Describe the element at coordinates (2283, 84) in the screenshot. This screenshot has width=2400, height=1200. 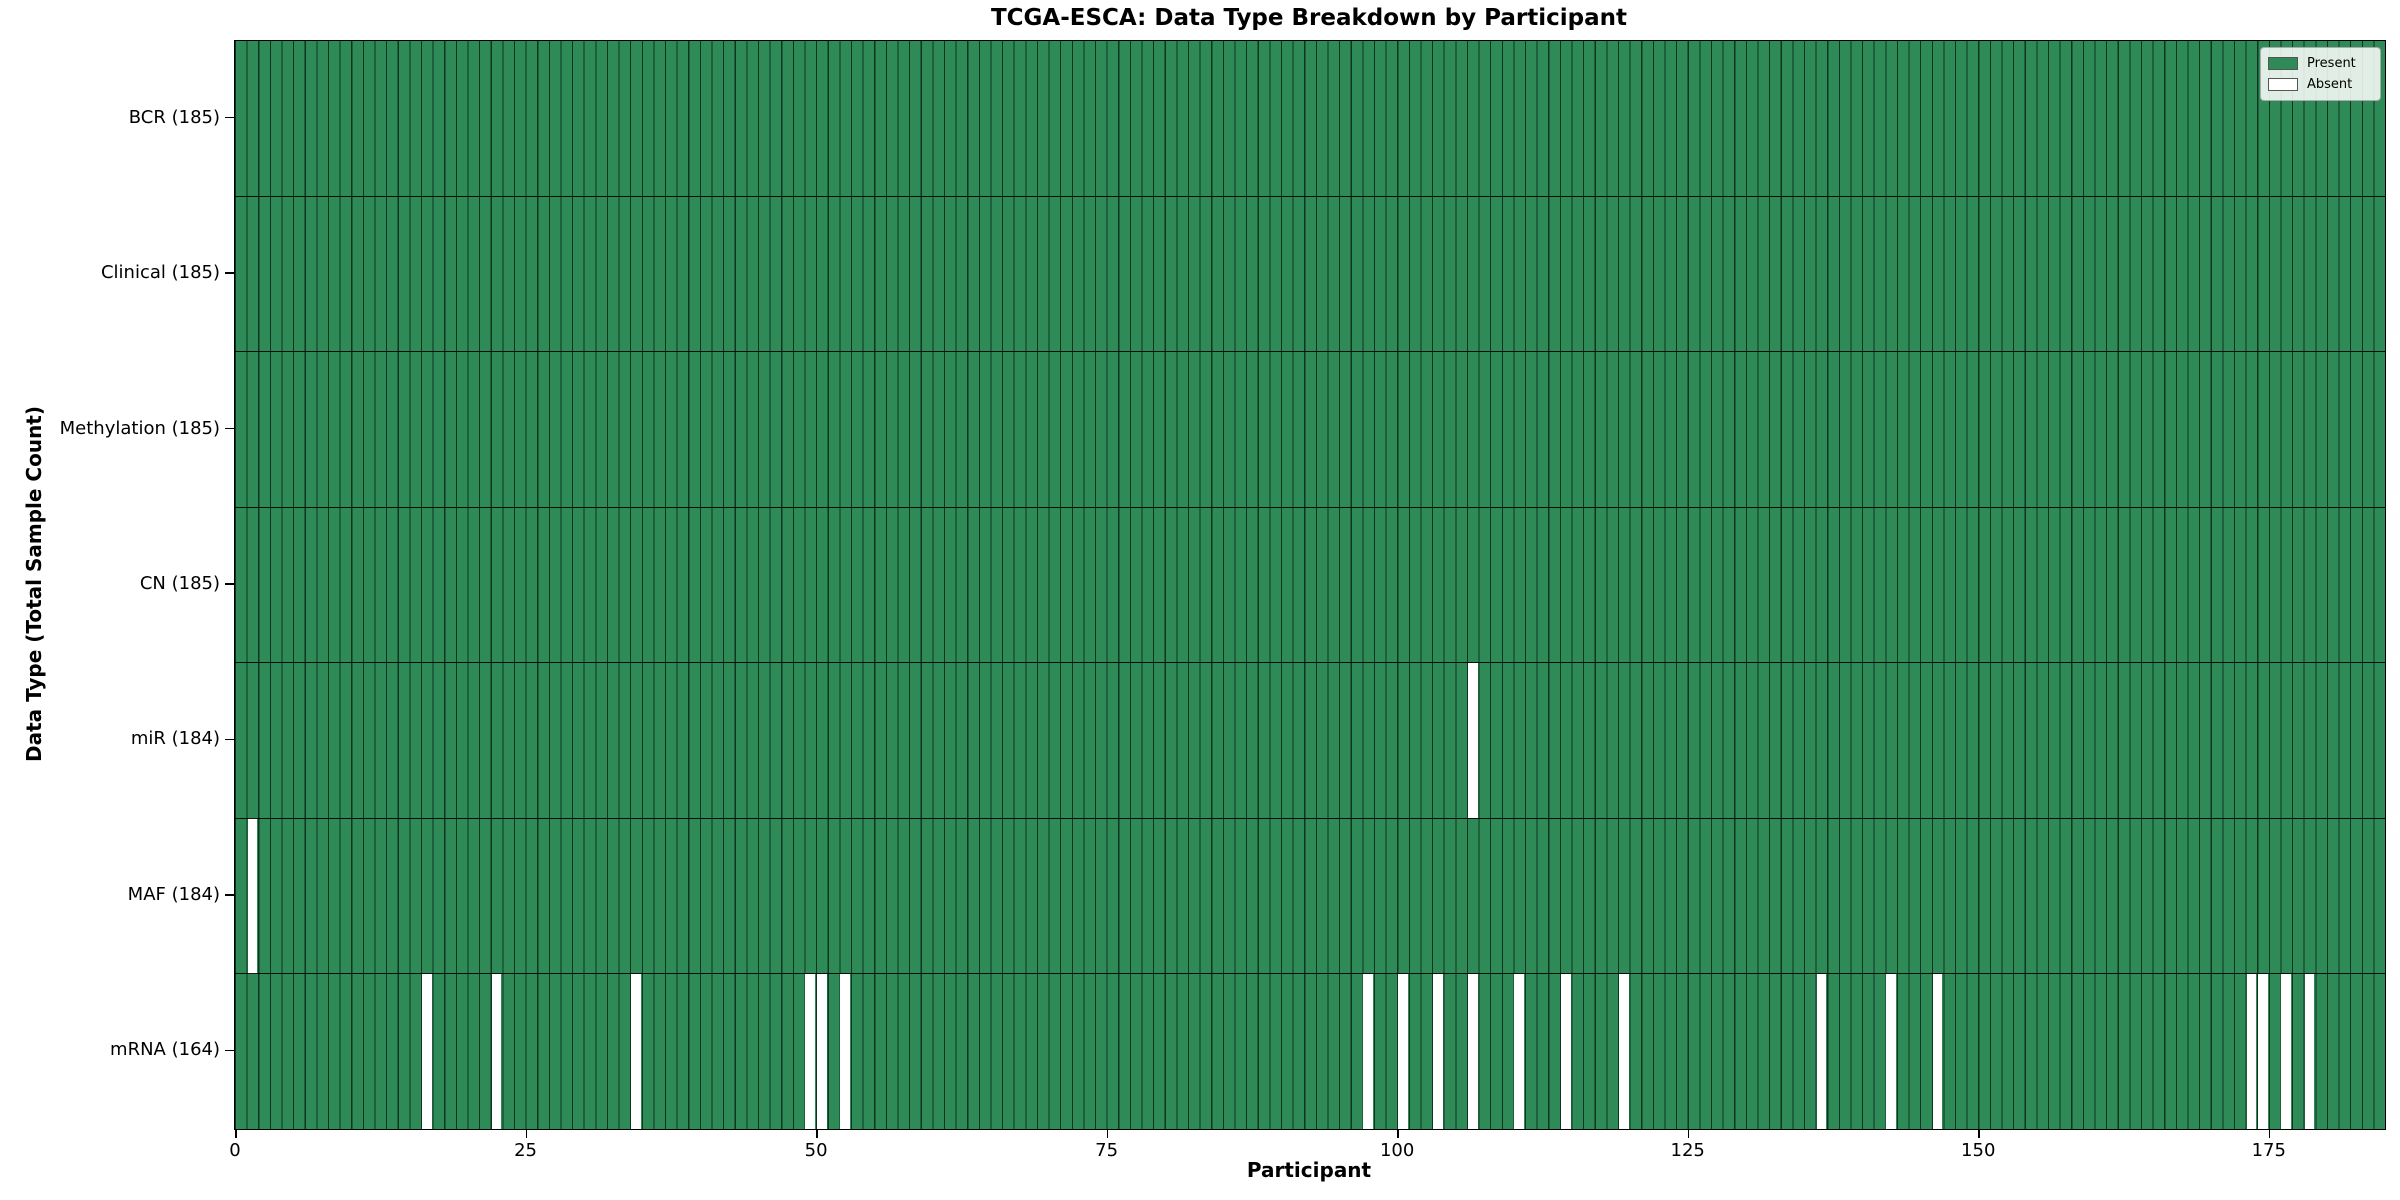
I see `absent-swatch-icon` at that location.